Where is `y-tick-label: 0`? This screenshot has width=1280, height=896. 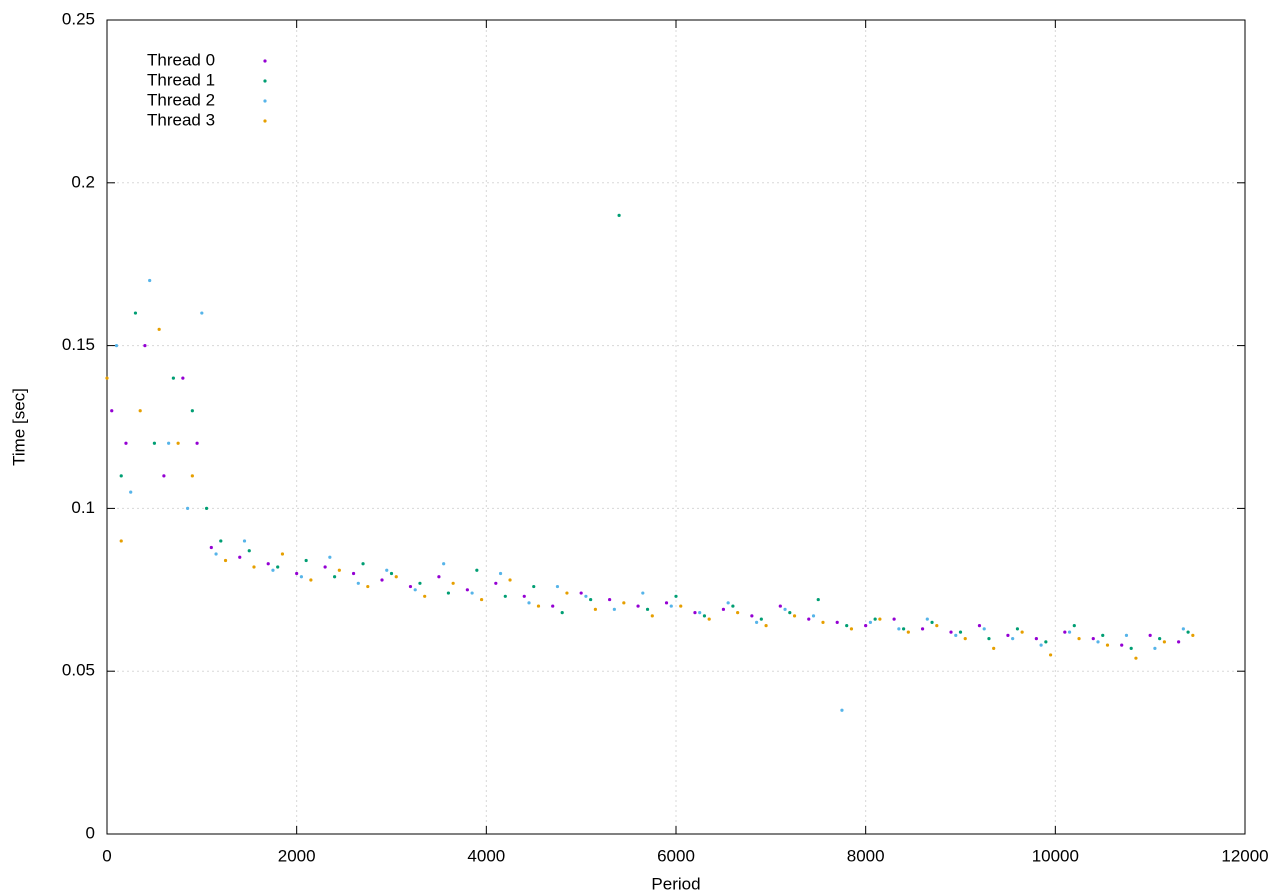
y-tick-label: 0 is located at coordinates (90, 832).